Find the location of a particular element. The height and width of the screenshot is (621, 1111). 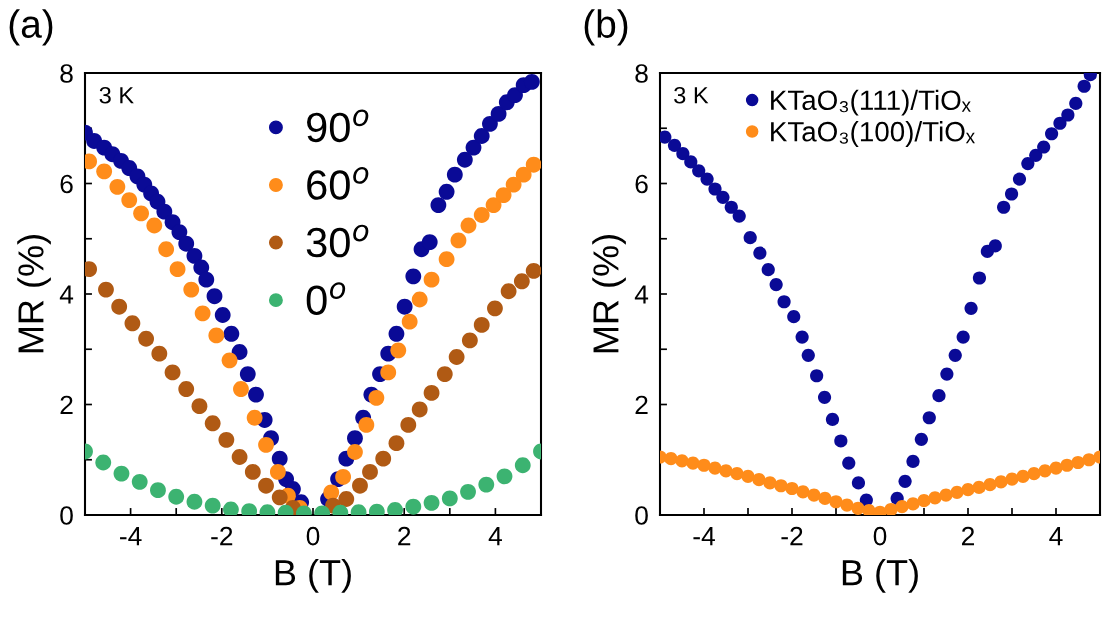

y-tick-label: 8 is located at coordinates (66, 73).